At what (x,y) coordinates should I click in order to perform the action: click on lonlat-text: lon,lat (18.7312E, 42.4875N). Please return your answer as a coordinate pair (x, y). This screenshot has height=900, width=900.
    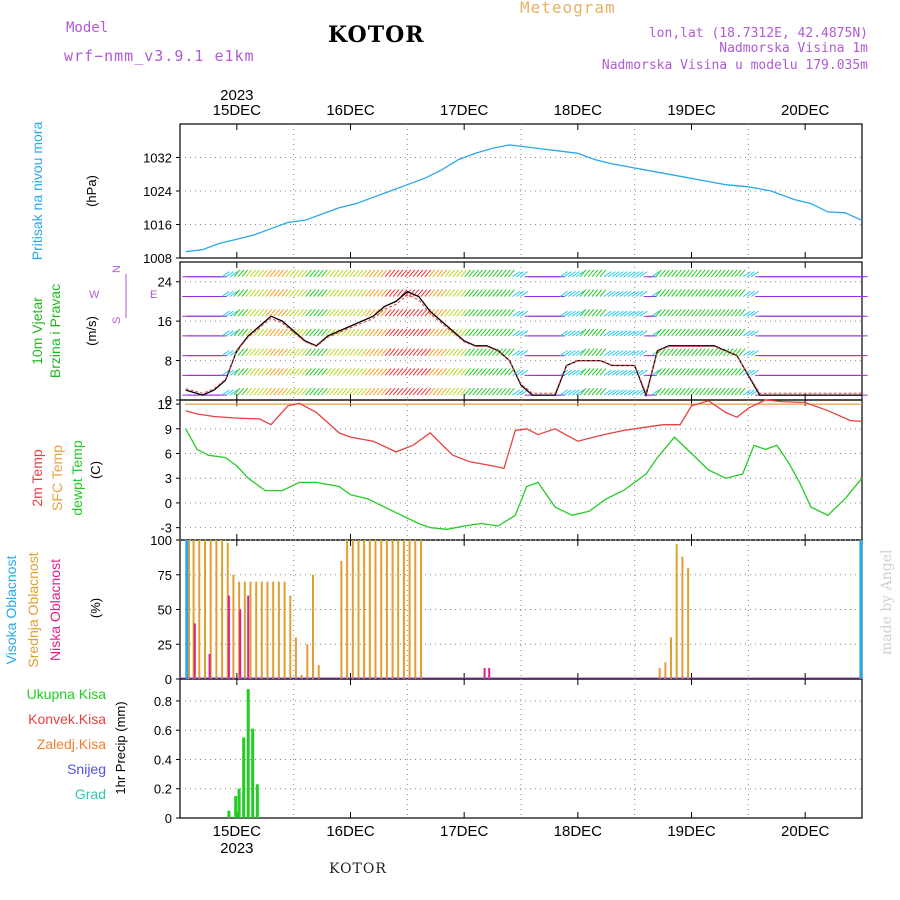
    Looking at the image, I should click on (758, 33).